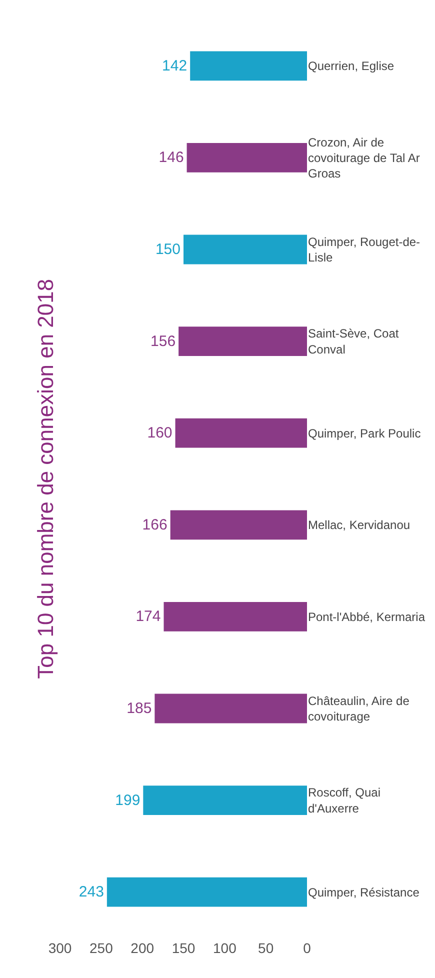 This screenshot has height=978, width=435. Describe the element at coordinates (344, 801) in the screenshot. I see `y-tick-label: Roscoff, Quai d'Auxerre` at that location.